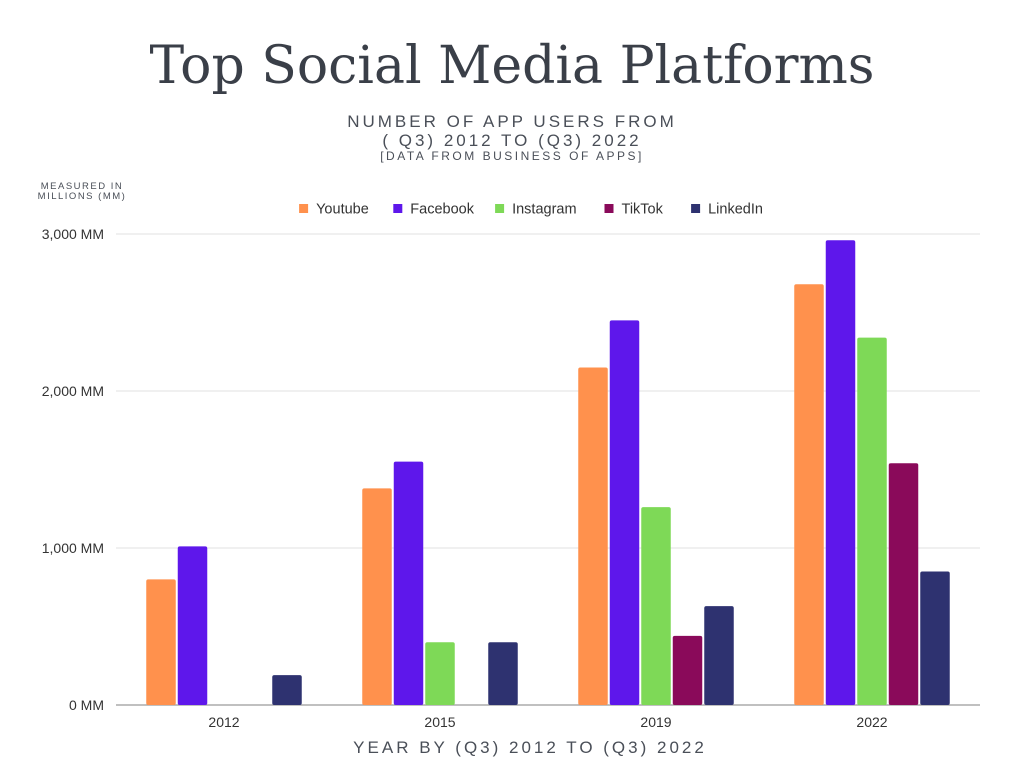 The image size is (1024, 768). I want to click on legend-swatch-tiktok, so click(609, 208).